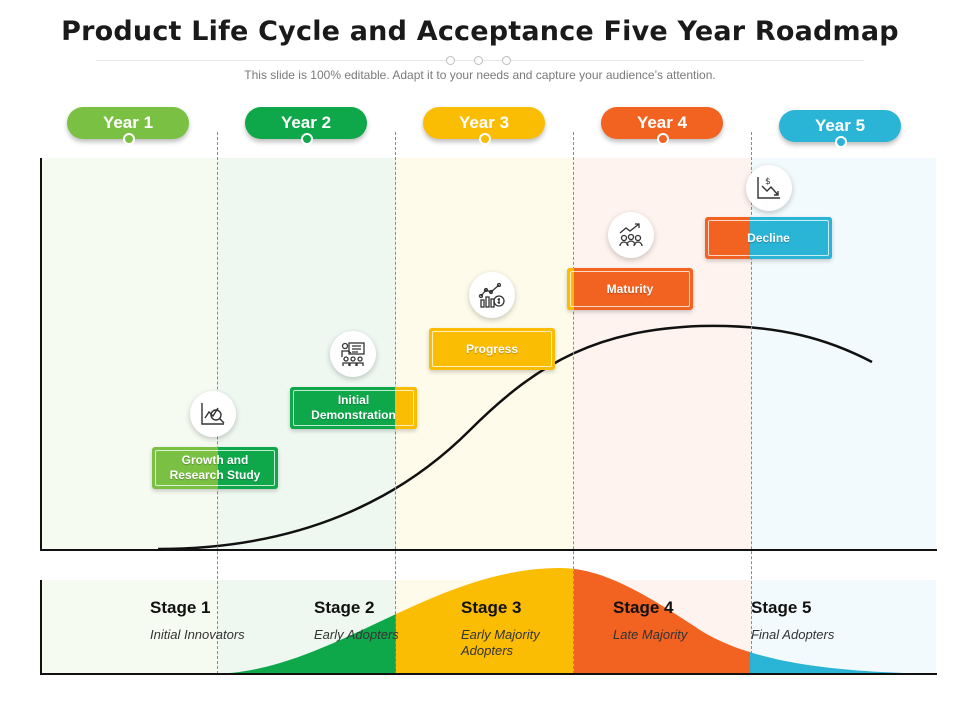 This screenshot has height=720, width=960. I want to click on dollar-decline-icon: $, so click(768, 188).